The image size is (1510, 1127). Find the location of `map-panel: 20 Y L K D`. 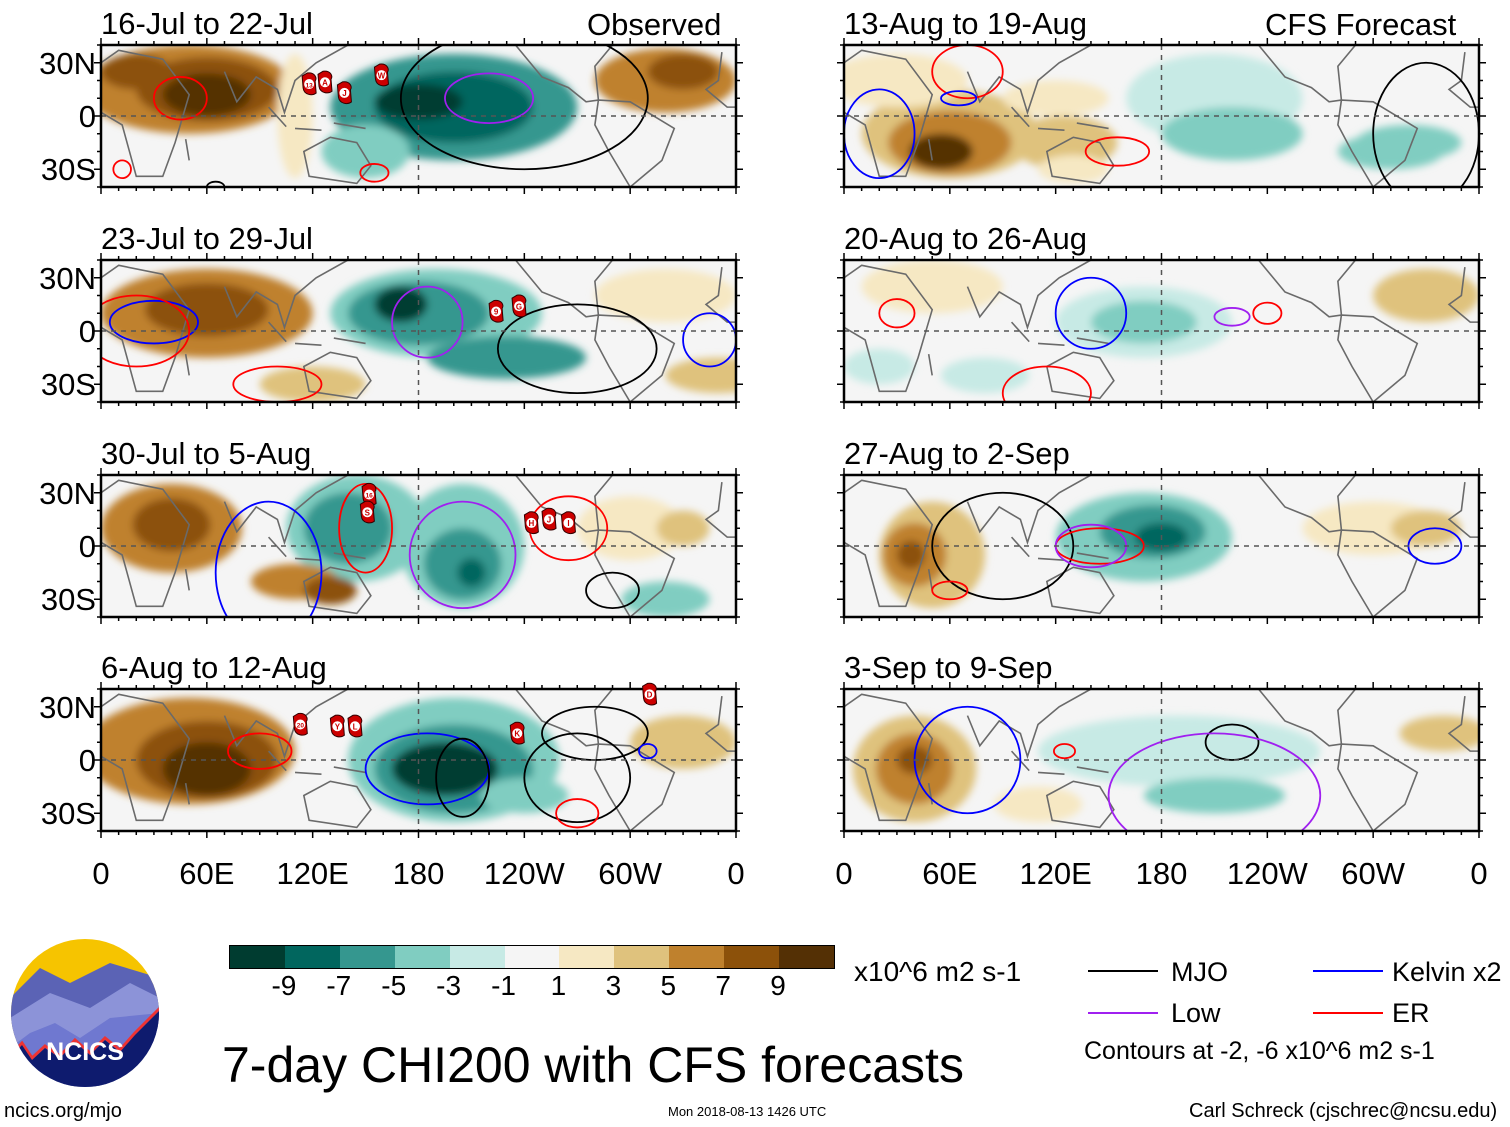

map-panel: 20 Y L K D is located at coordinates (418, 760).